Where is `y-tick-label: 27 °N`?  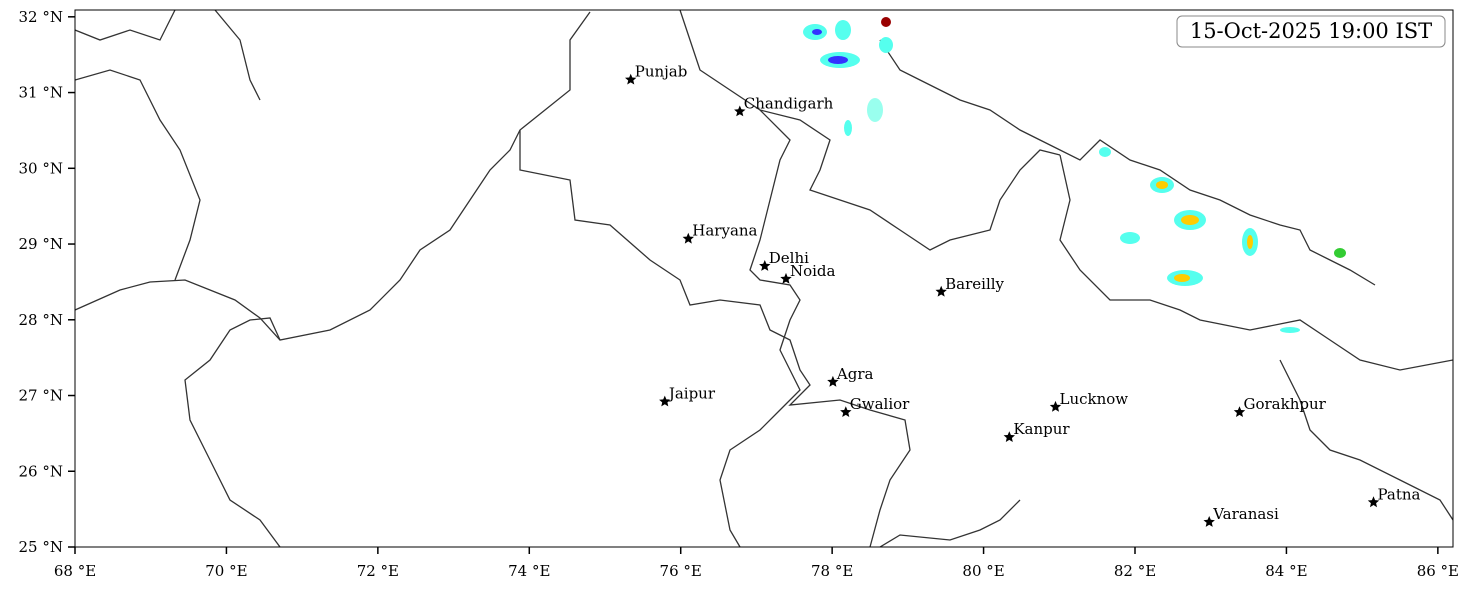 y-tick-label: 27 °N is located at coordinates (41, 396).